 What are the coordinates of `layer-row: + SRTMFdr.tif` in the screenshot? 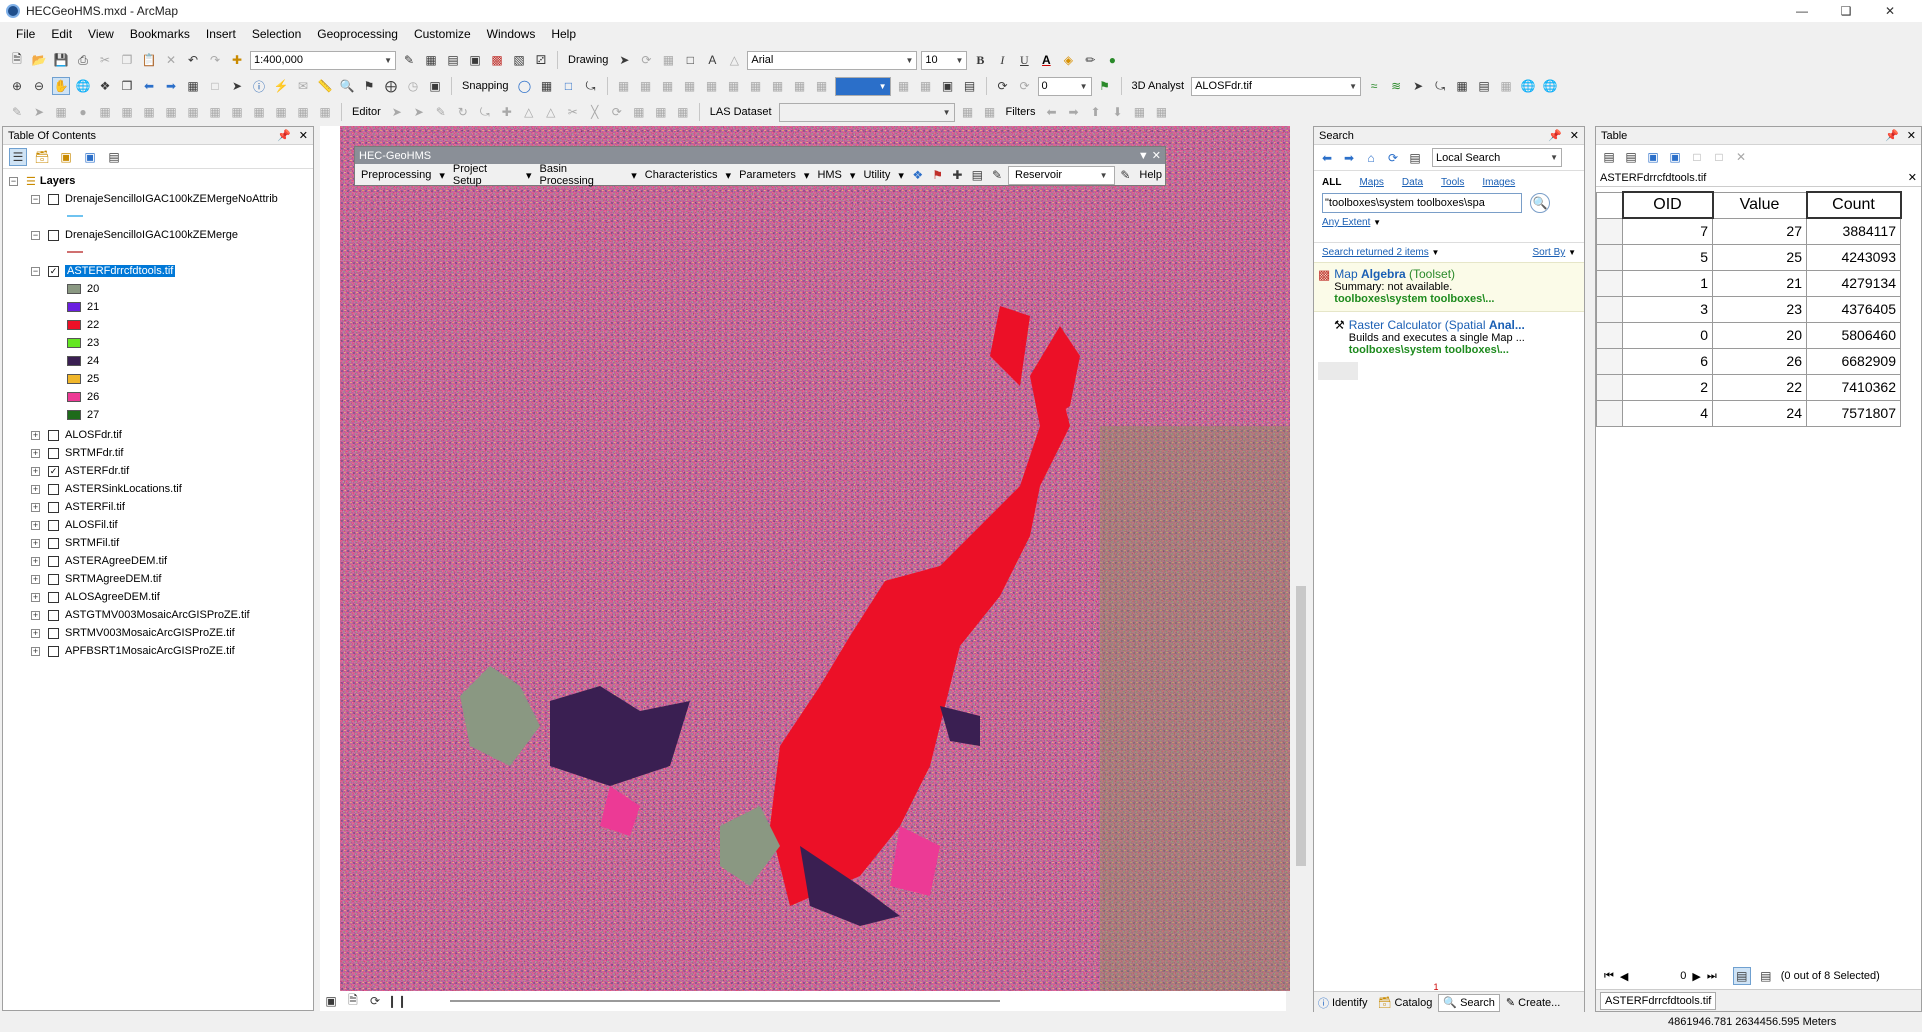 It's located at (77, 453).